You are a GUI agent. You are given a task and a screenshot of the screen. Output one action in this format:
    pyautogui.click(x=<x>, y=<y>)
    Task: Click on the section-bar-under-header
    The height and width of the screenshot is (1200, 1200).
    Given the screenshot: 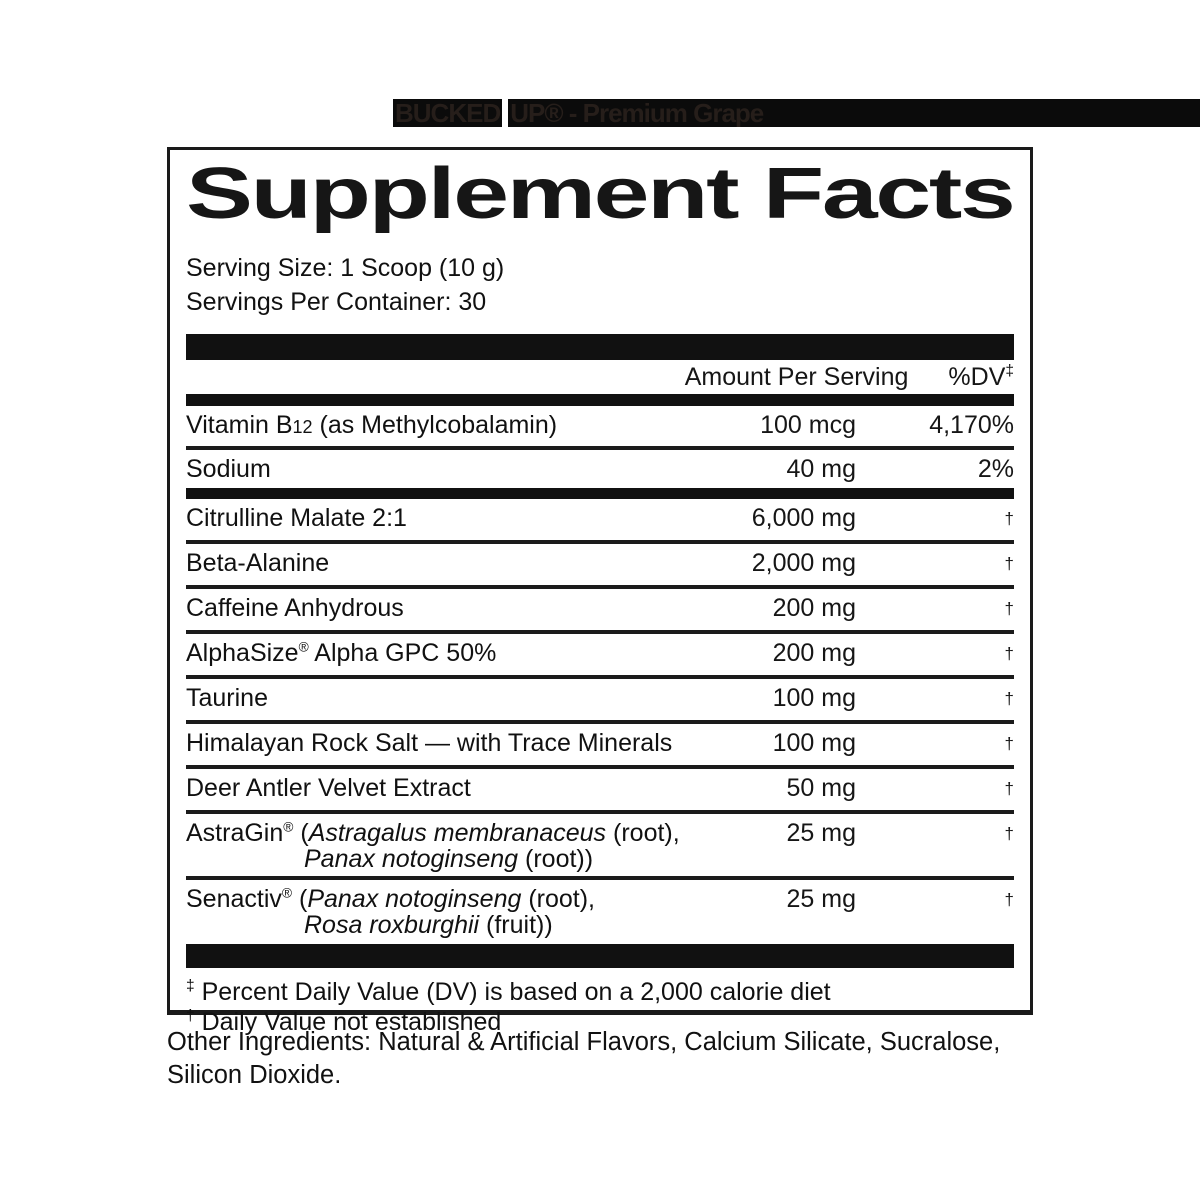 What is the action you would take?
    pyautogui.click(x=600, y=400)
    